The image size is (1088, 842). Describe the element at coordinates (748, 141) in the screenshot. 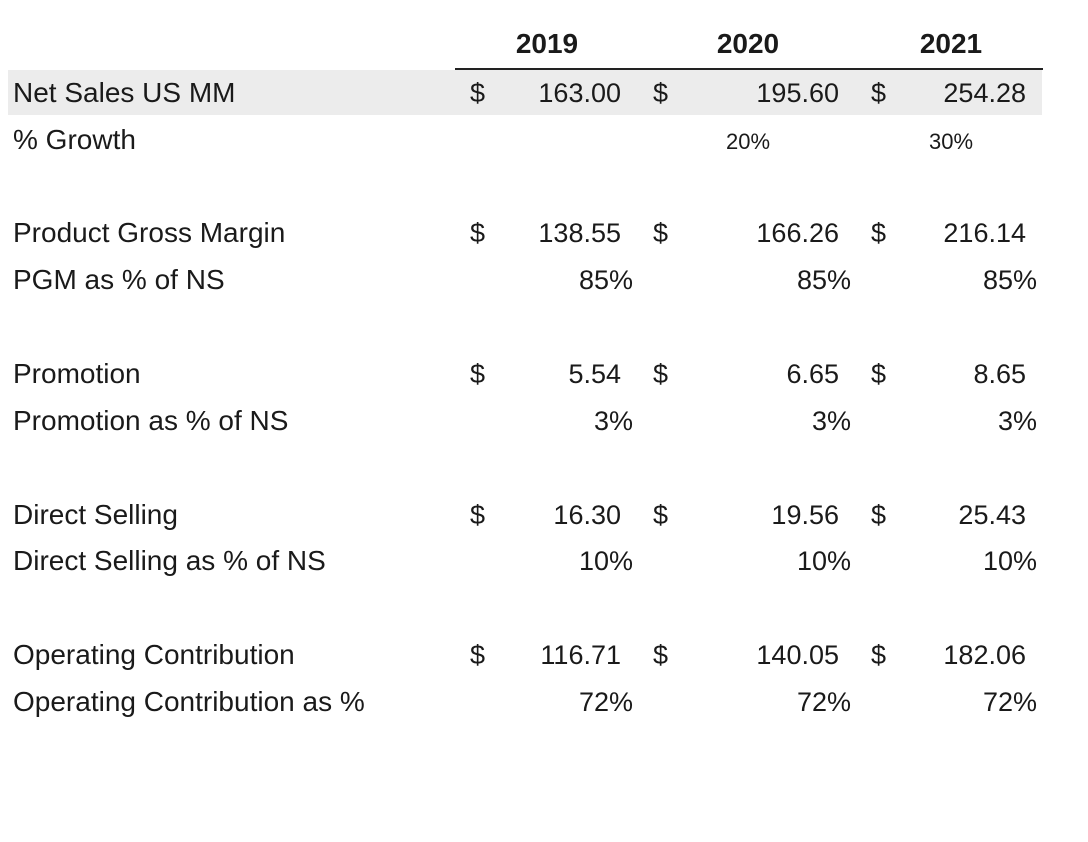

I see `growth-value: 20%` at that location.